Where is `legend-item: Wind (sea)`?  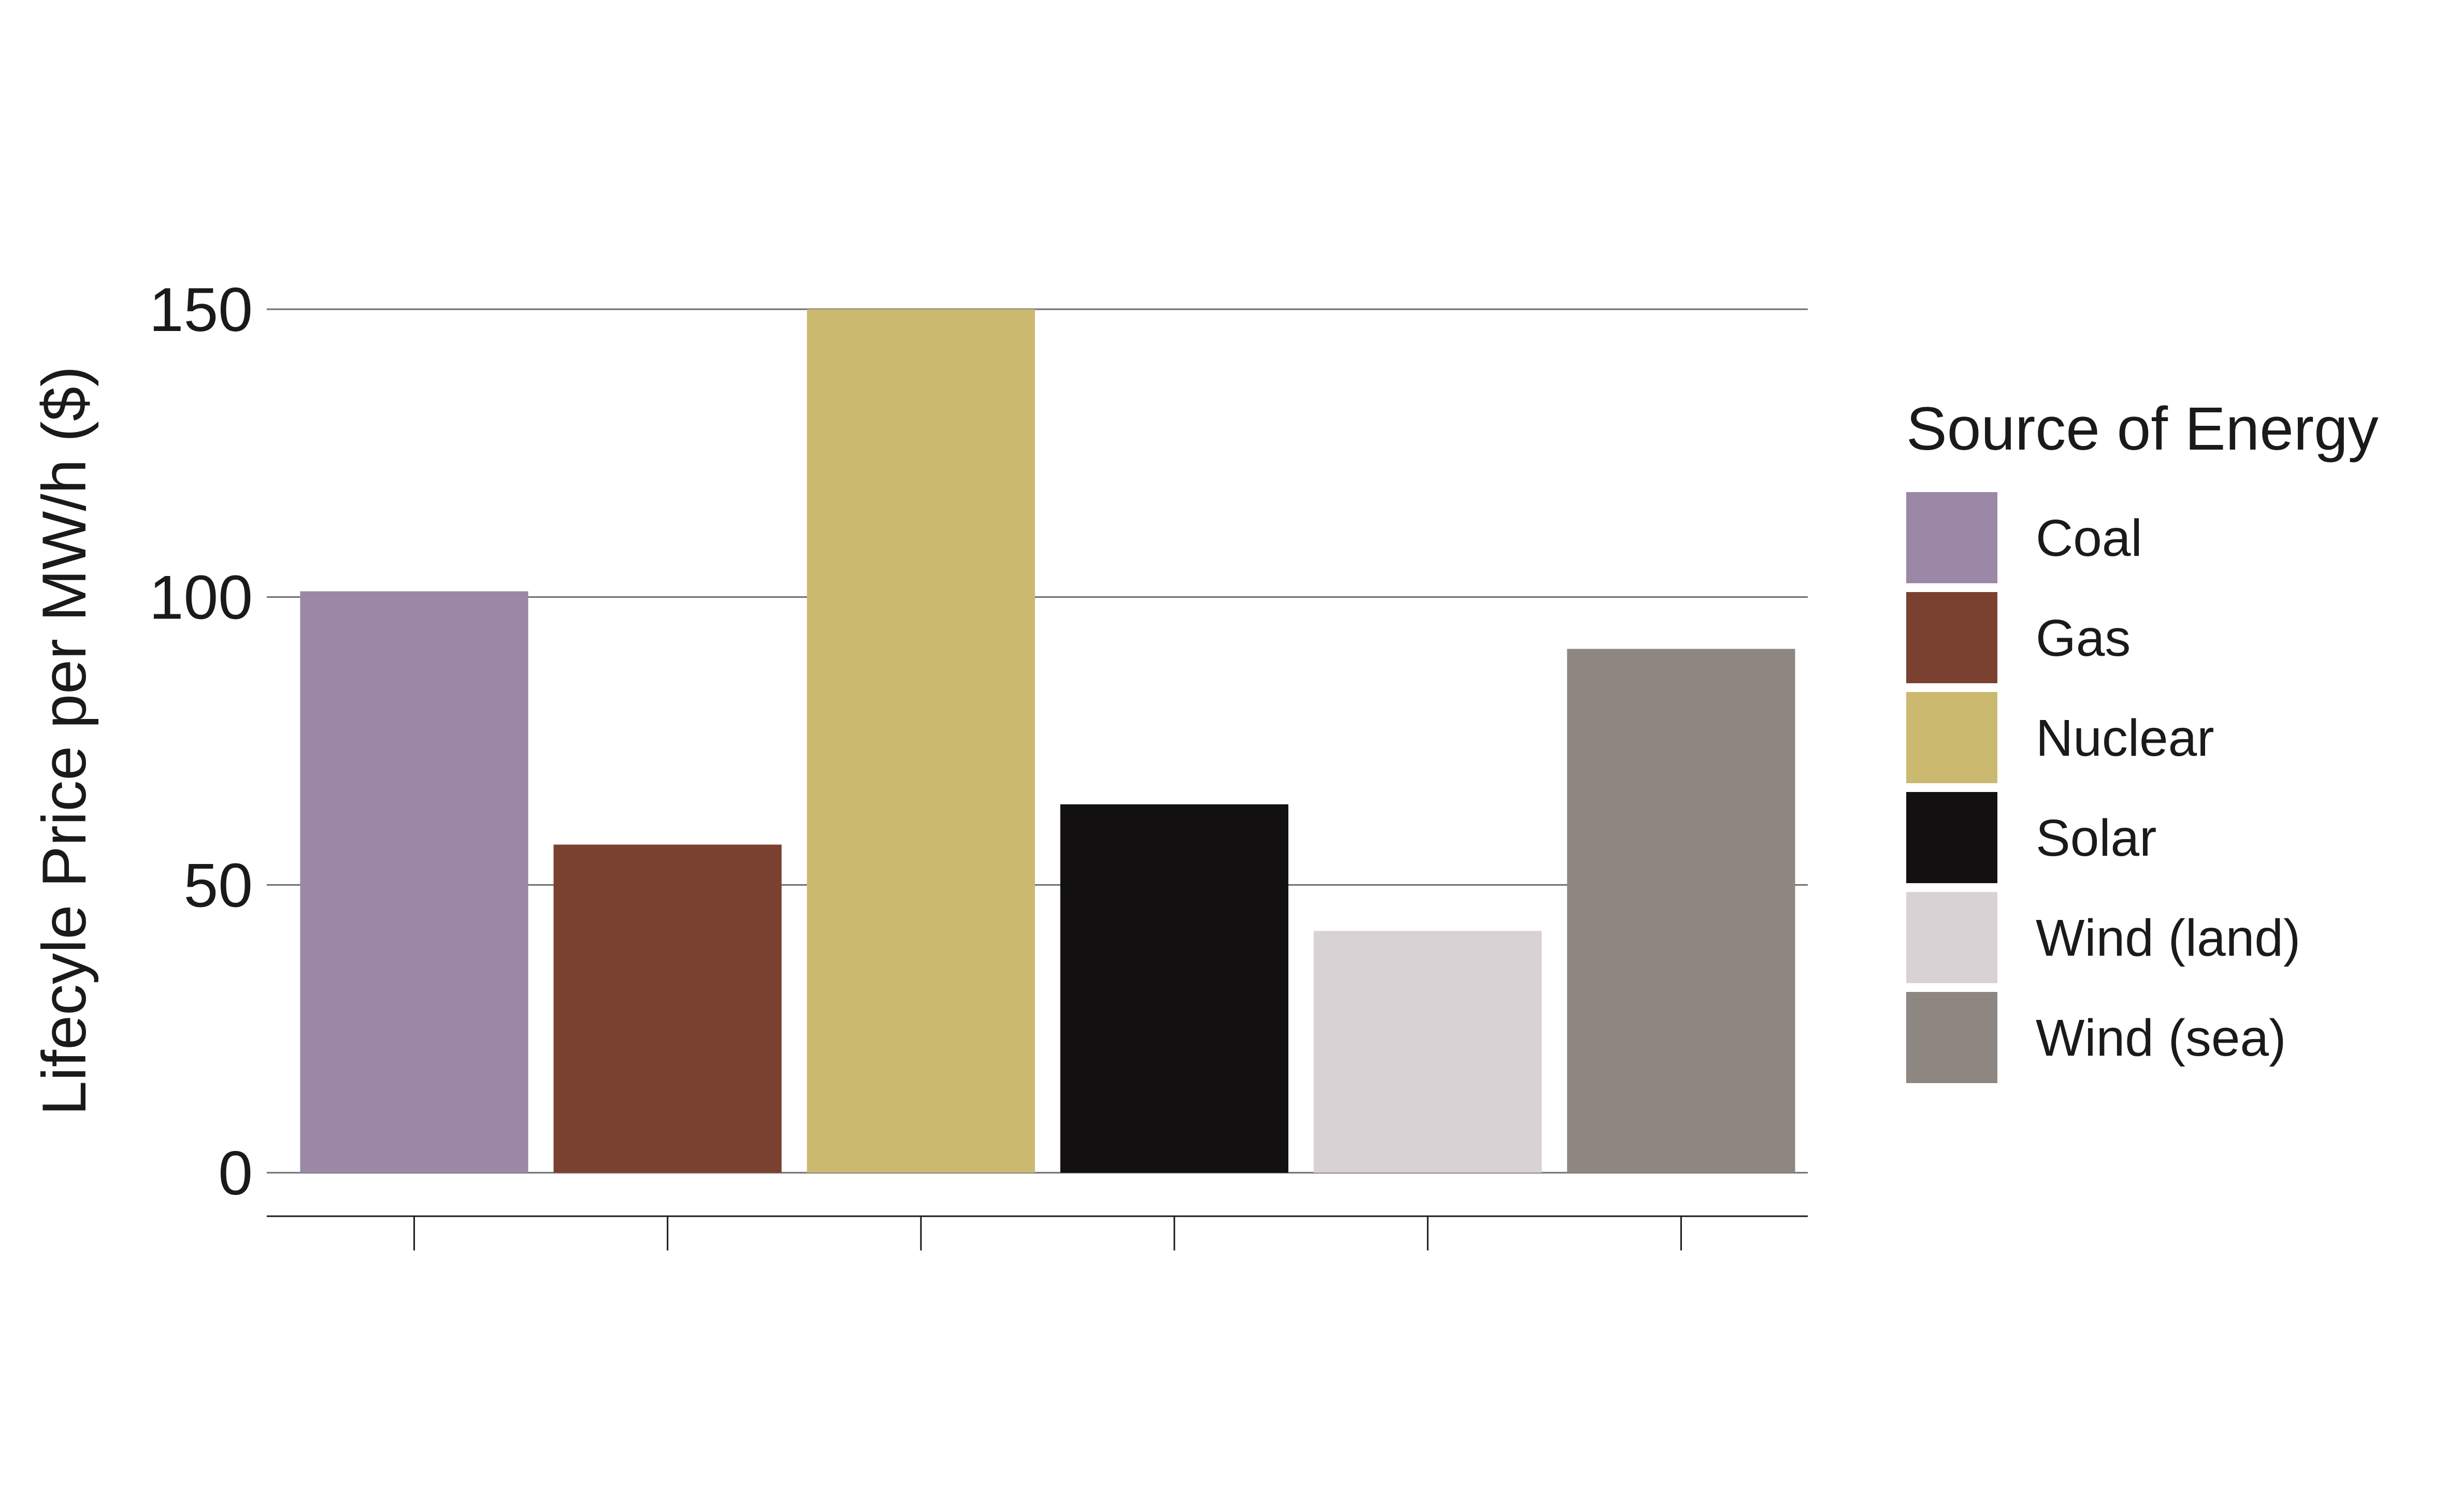
legend-item: Wind (sea) is located at coordinates (2096, 1037).